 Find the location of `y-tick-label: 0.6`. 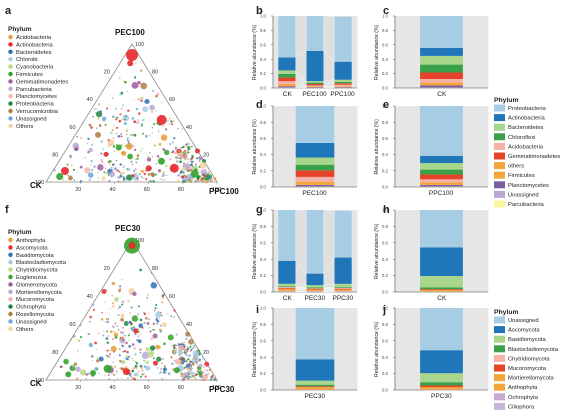

y-tick-label: 0.6 is located at coordinates (263, 242).